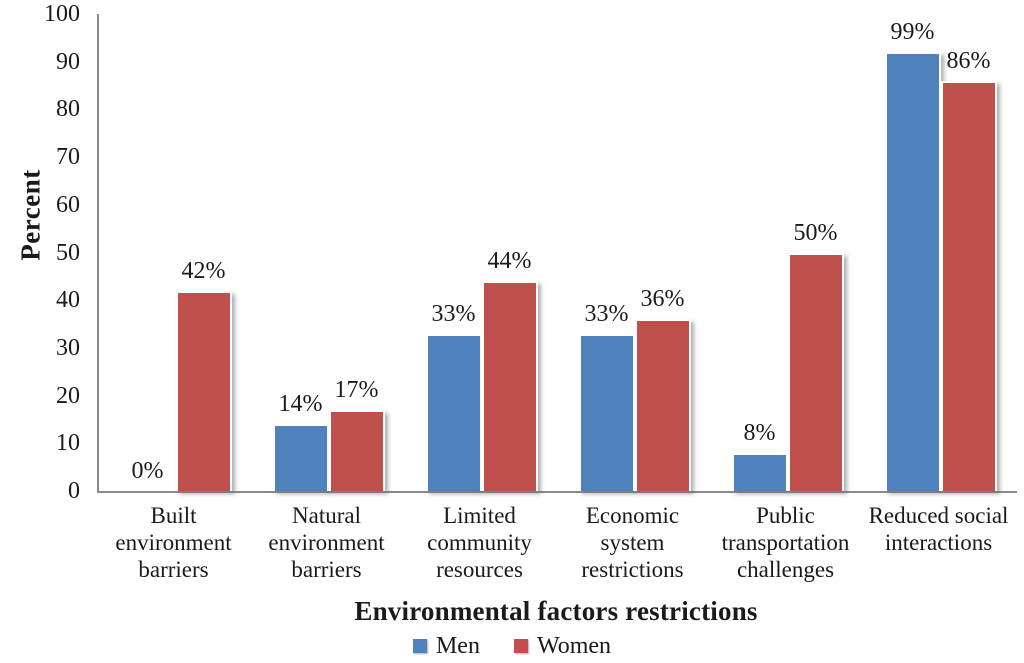 This screenshot has width=1024, height=663. Describe the element at coordinates (968, 60) in the screenshot. I see `data-label: 86%` at that location.